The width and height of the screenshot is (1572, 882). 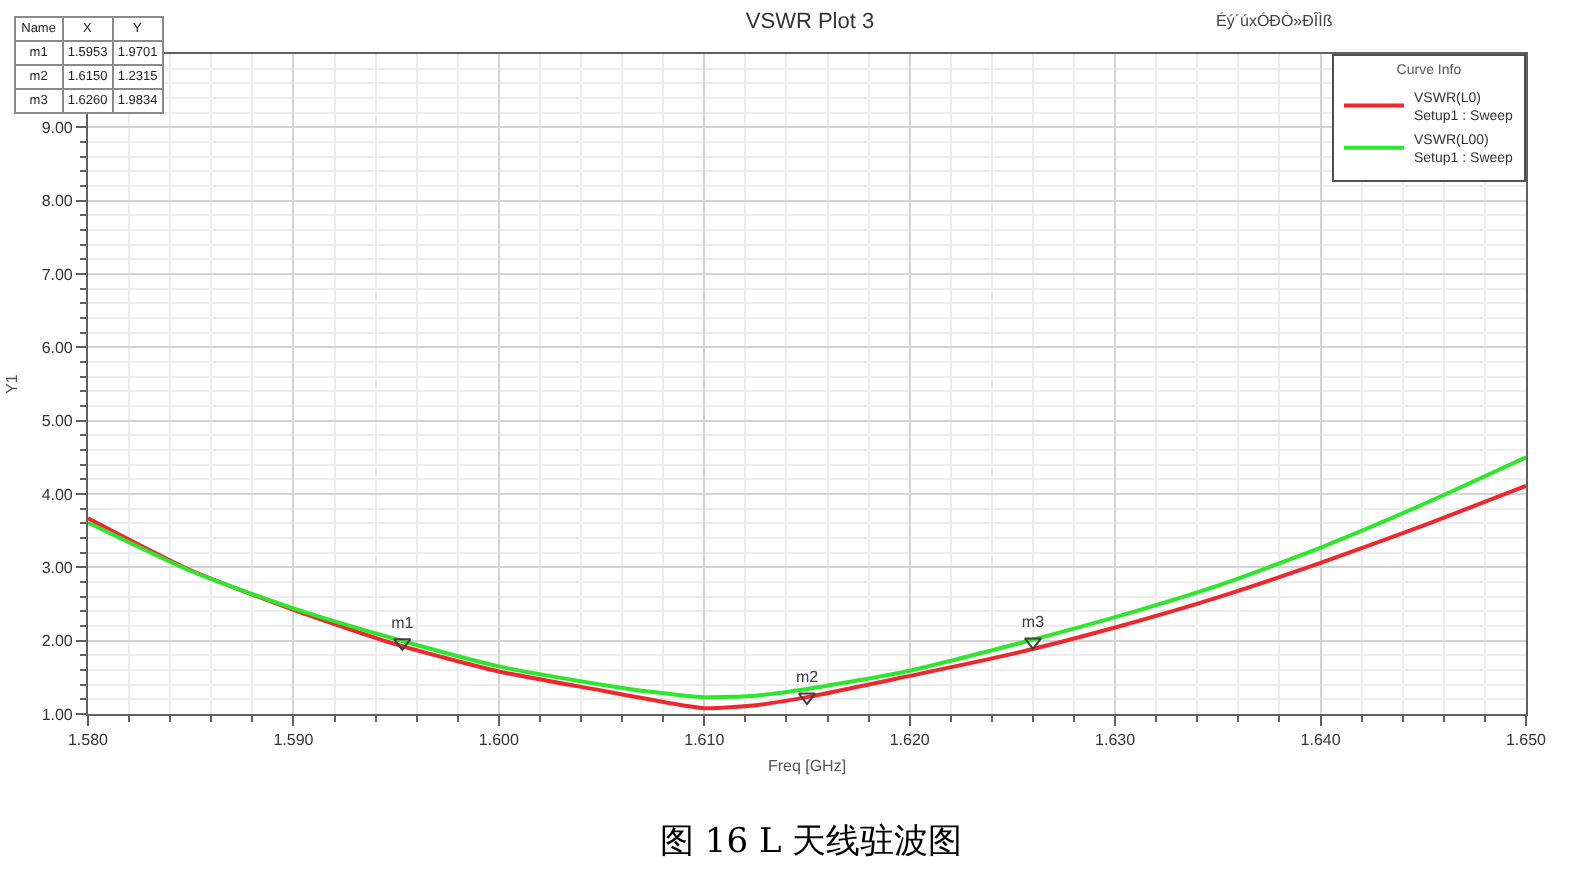 What do you see at coordinates (88, 740) in the screenshot?
I see `x-tick-label: 1.580` at bounding box center [88, 740].